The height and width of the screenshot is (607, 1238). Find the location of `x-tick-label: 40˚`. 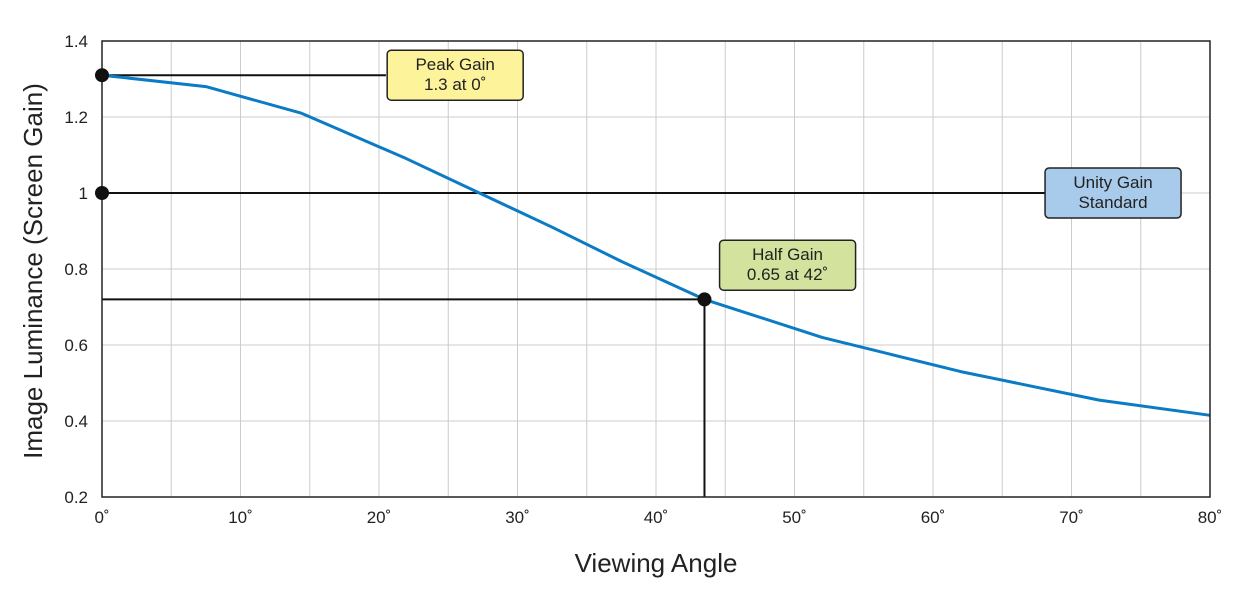

x-tick-label: 40˚ is located at coordinates (656, 517).